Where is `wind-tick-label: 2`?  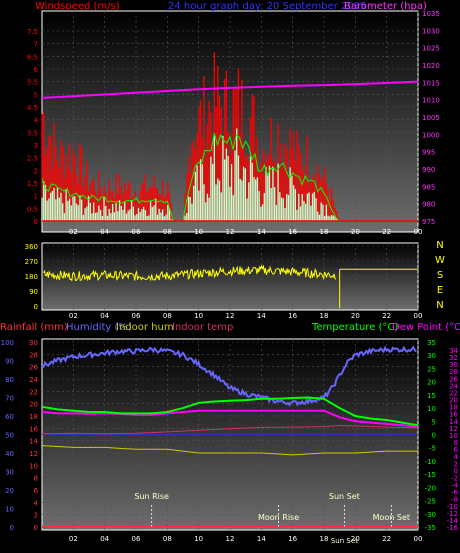
wind-tick-label: 2 is located at coordinates (36, 171).